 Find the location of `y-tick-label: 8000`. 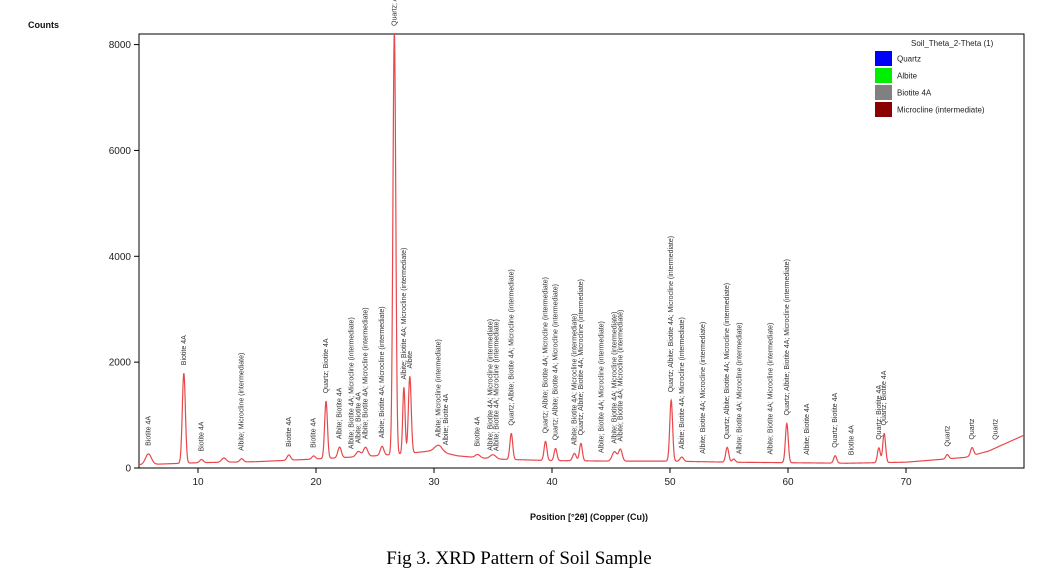

y-tick-label: 8000 is located at coordinates (120, 45).